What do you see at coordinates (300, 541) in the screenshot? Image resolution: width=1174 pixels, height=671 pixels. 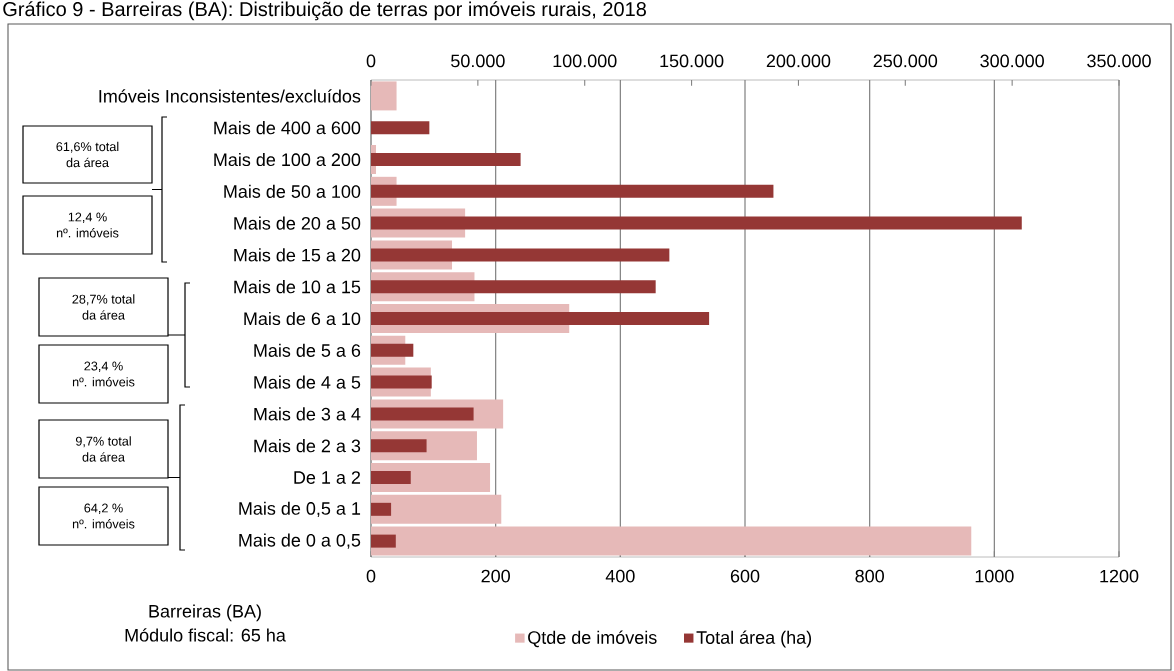 I see `y-tick-label: Mais de 0 a 0,5` at bounding box center [300, 541].